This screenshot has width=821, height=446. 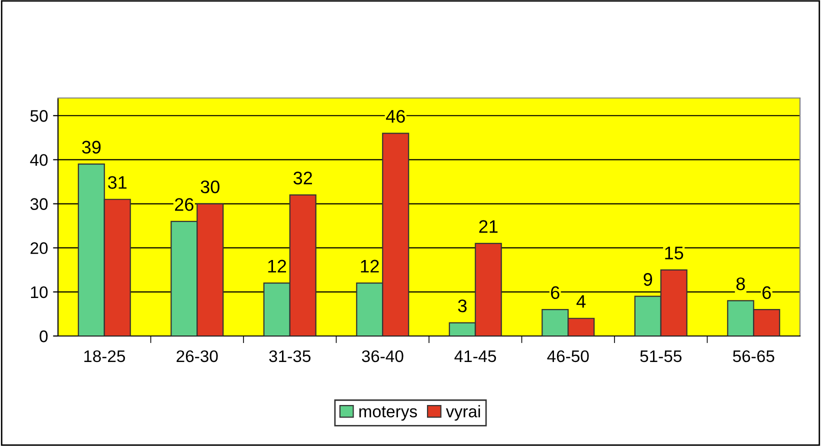 What do you see at coordinates (39, 204) in the screenshot?
I see `y-tick-label: 30` at bounding box center [39, 204].